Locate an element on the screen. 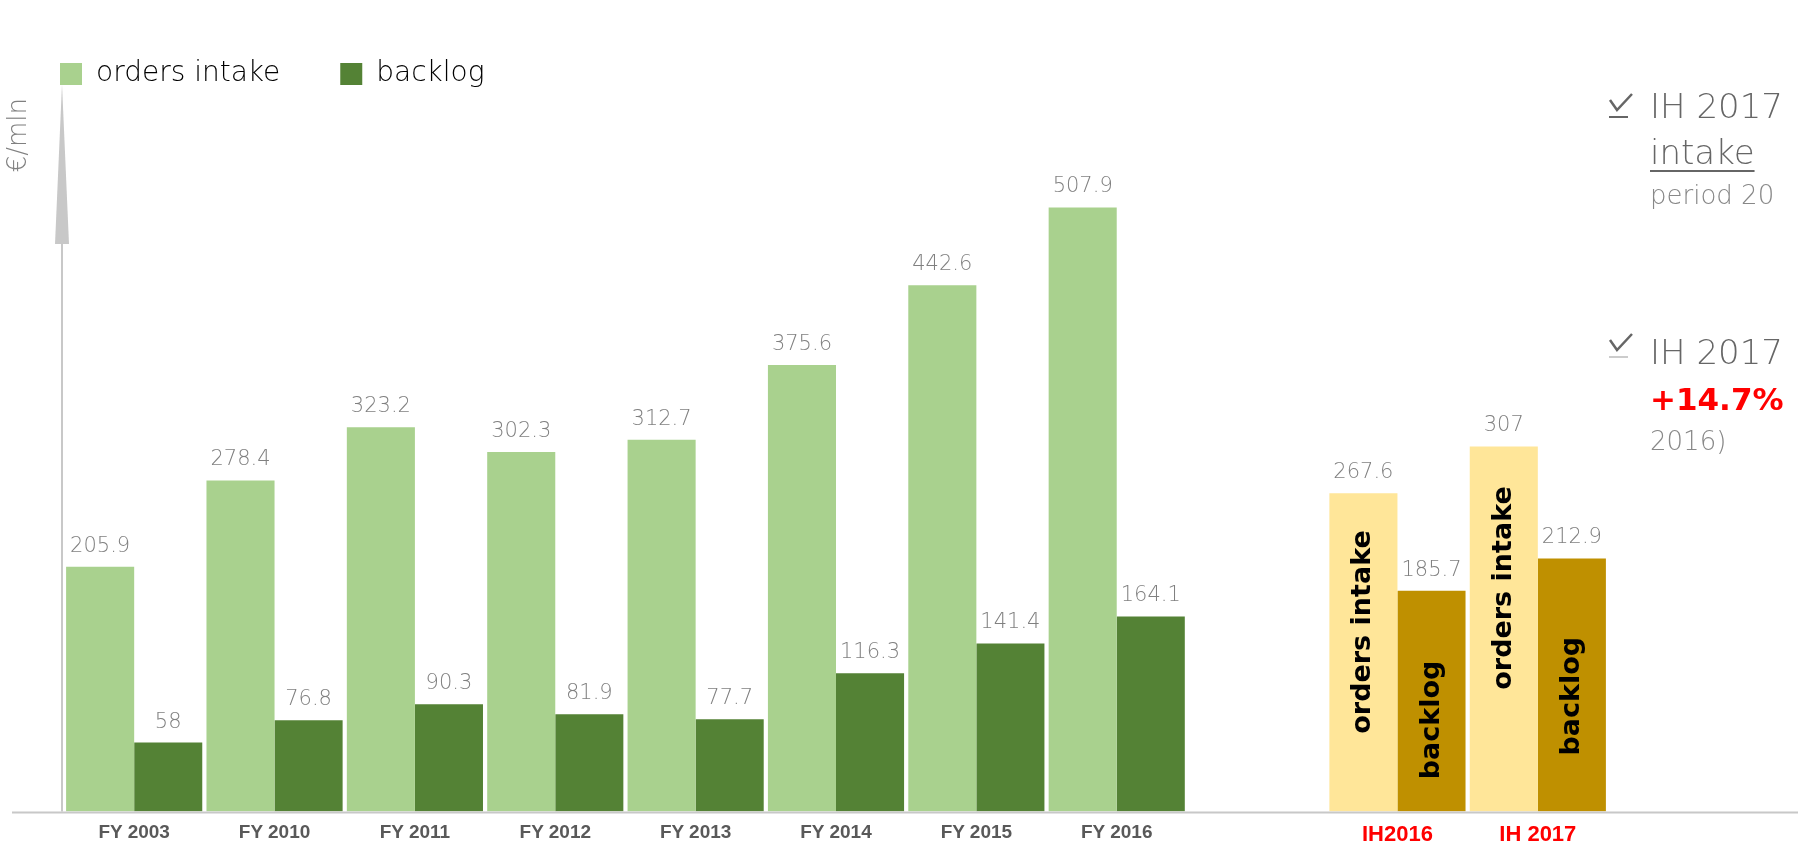 The height and width of the screenshot is (858, 1798). y-axis-title: €/mln is located at coordinates (17, 135).